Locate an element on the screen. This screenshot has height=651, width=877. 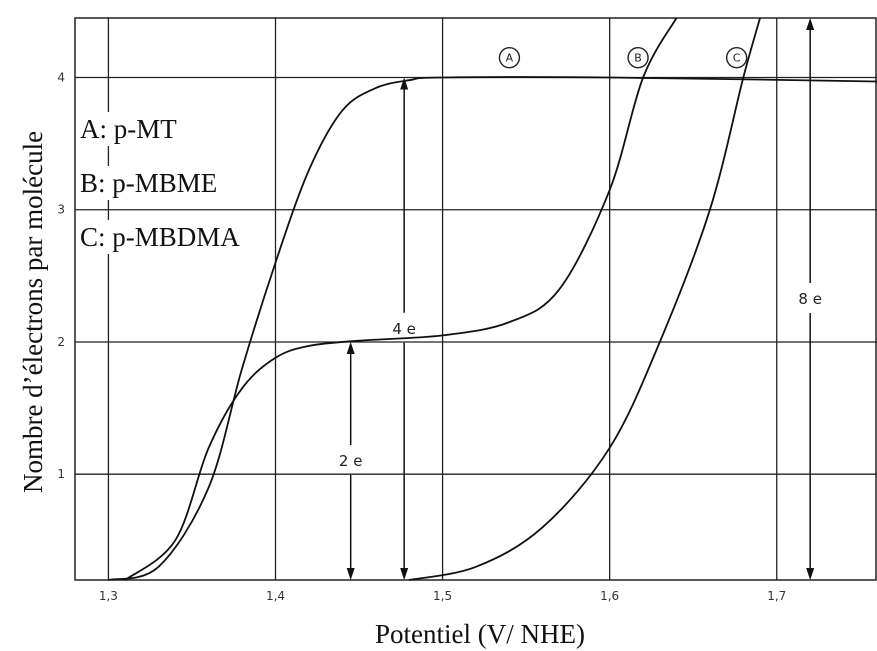
annotation-4e: 4 e is located at coordinates (404, 328).